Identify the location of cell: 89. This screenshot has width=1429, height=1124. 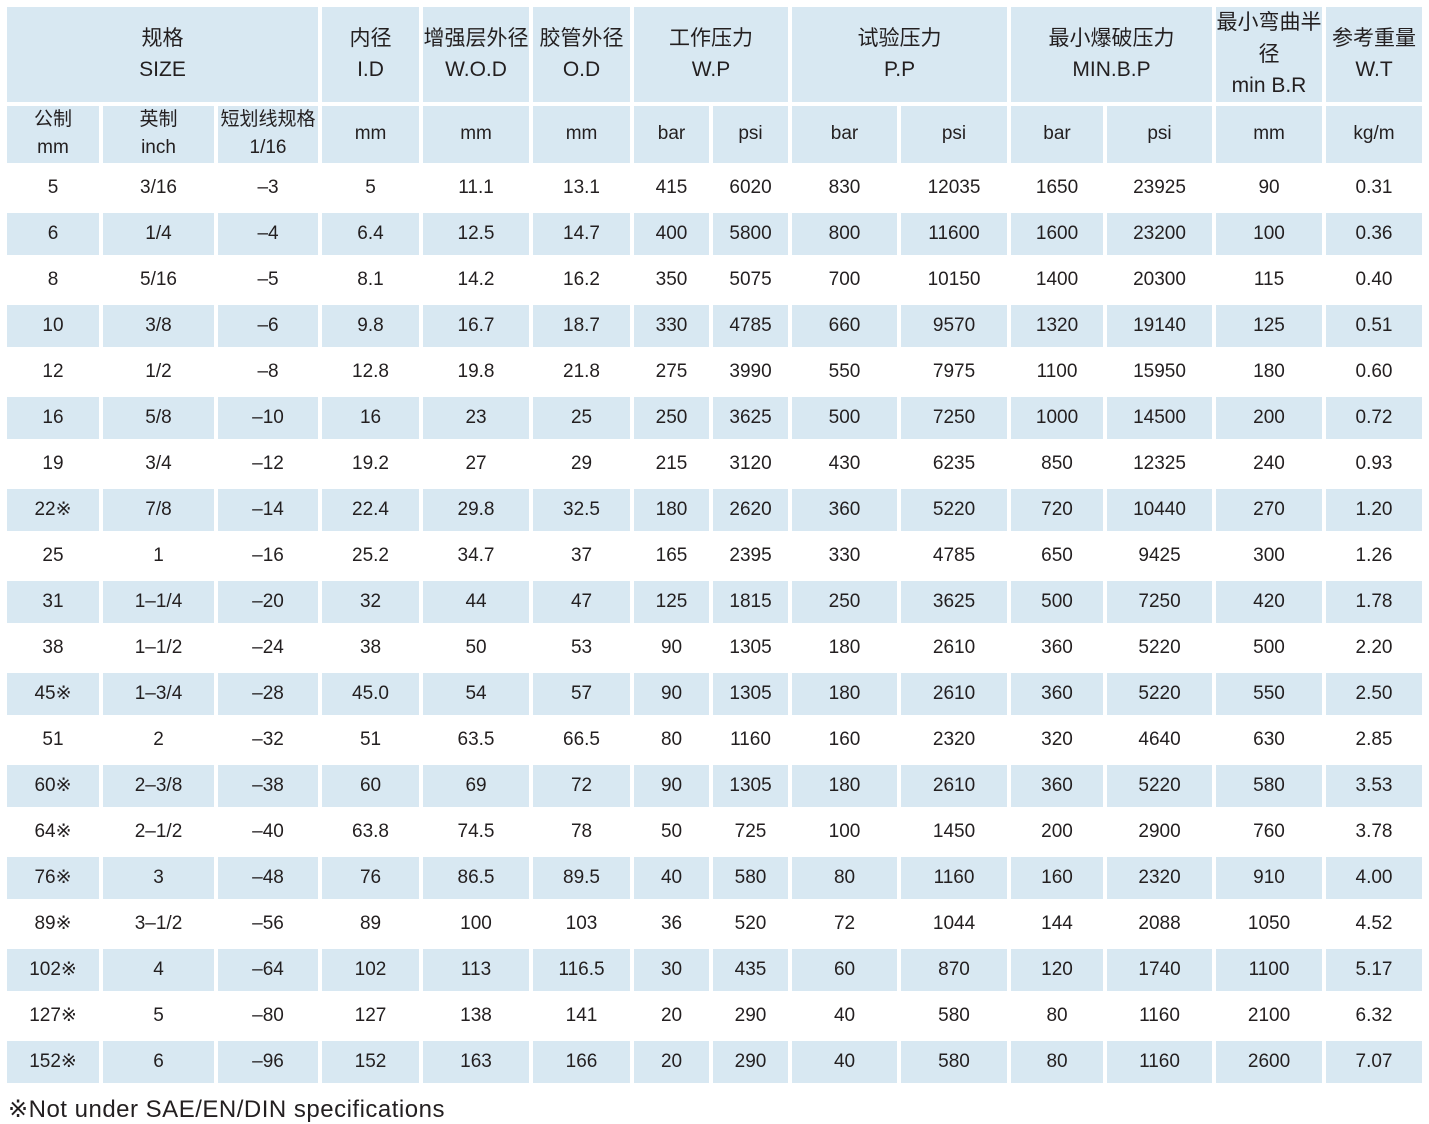
(371, 923).